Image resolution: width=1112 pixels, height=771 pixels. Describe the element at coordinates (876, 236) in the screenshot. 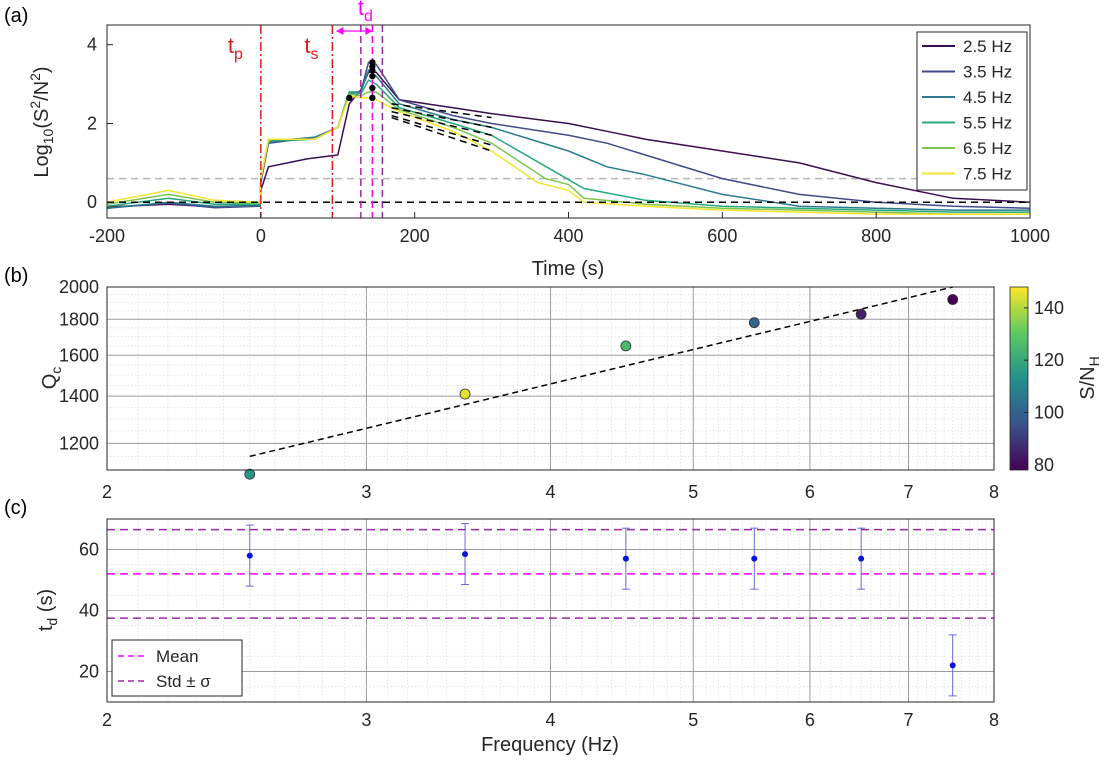

I see `x-tick-label: 800` at that location.